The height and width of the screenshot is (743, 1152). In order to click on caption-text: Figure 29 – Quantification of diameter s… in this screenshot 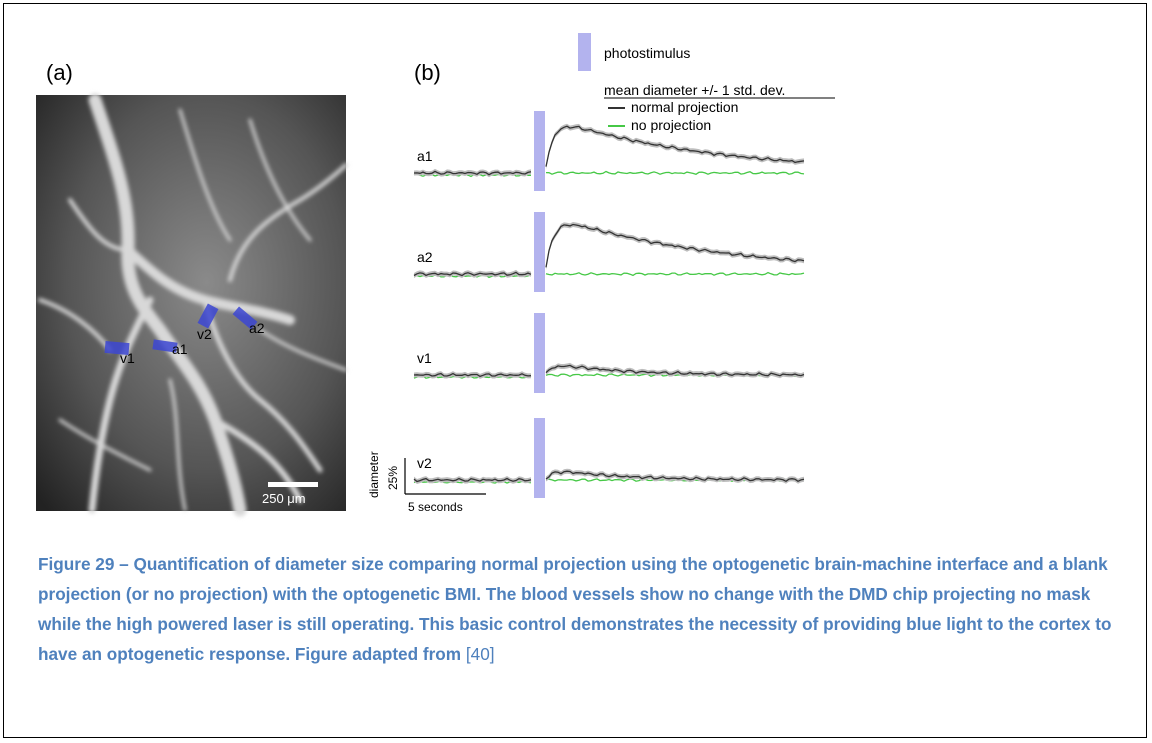, I will do `click(575, 609)`.